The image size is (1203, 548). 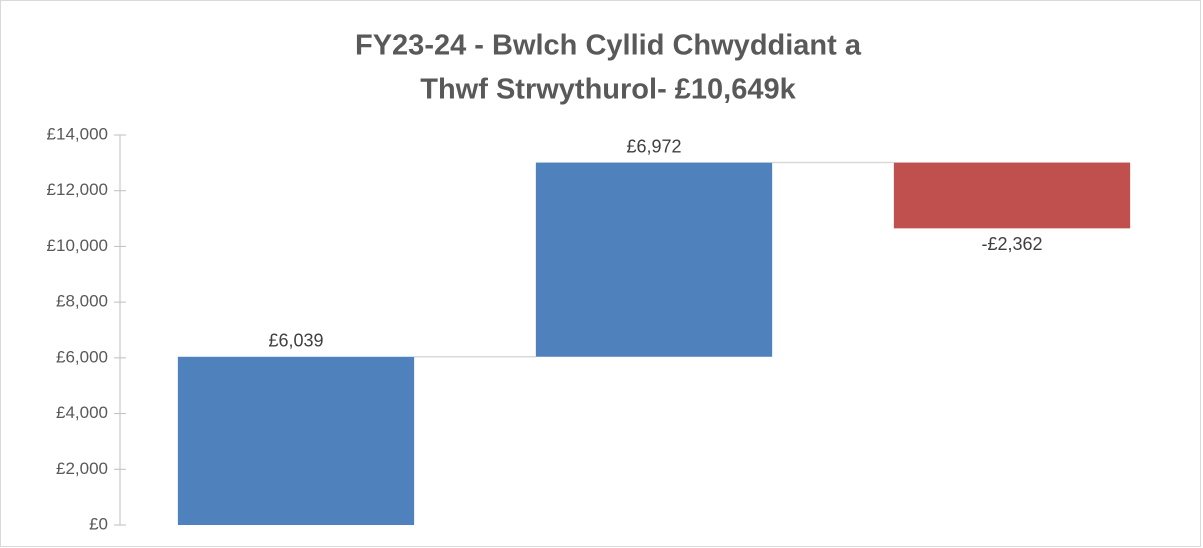 I want to click on y-tick-label: £6,000, so click(x=82, y=356).